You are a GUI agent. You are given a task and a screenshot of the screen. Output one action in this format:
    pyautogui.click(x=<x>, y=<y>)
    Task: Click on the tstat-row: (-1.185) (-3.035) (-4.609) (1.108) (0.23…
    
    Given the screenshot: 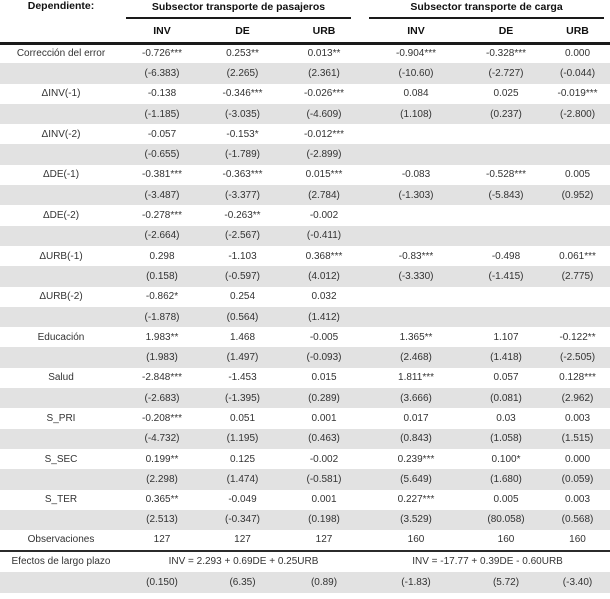 What is the action you would take?
    pyautogui.click(x=305, y=114)
    